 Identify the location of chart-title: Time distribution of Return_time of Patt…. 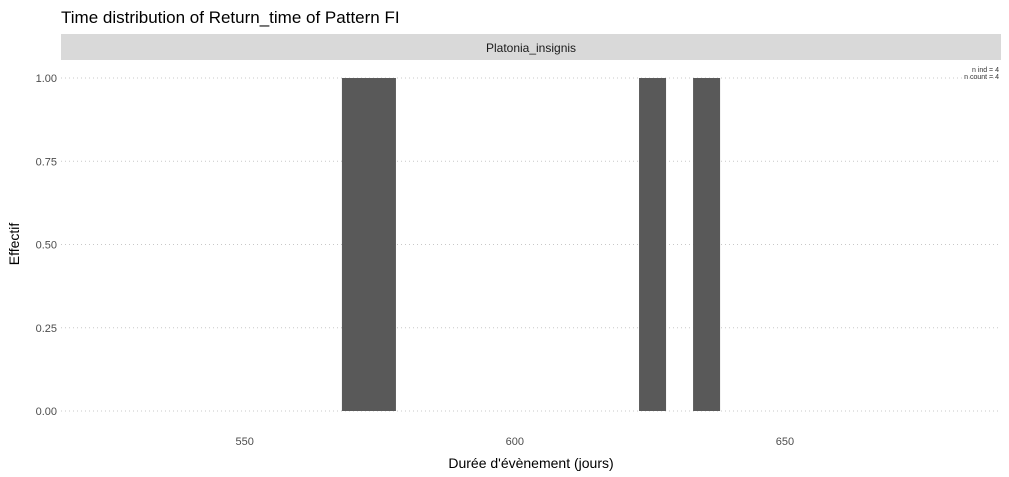
(230, 17).